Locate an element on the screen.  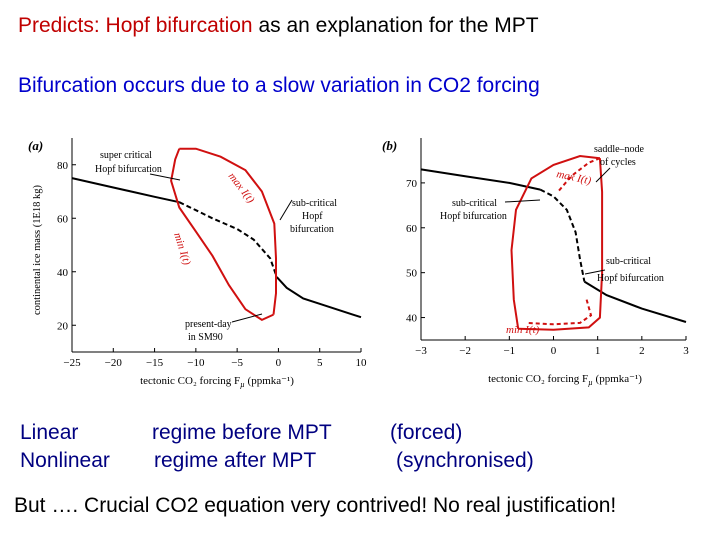
panel-b-y-tick-label: 50 is located at coordinates (412, 274).